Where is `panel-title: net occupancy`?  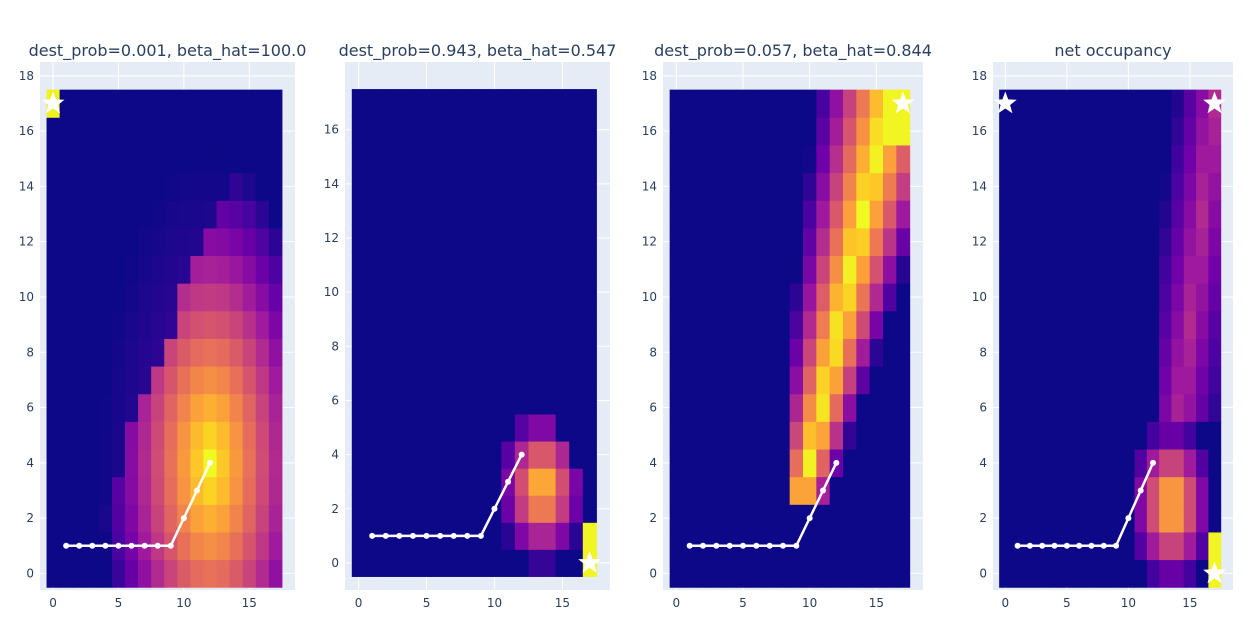
panel-title: net occupancy is located at coordinates (1112, 50).